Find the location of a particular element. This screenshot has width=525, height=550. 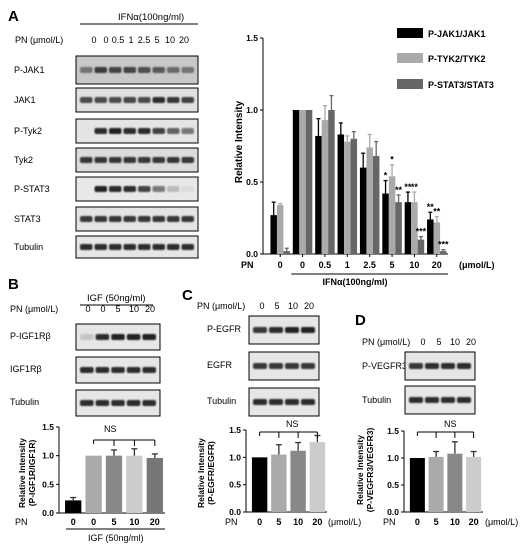

d-x-label-2: 10 is located at coordinates (455, 522).